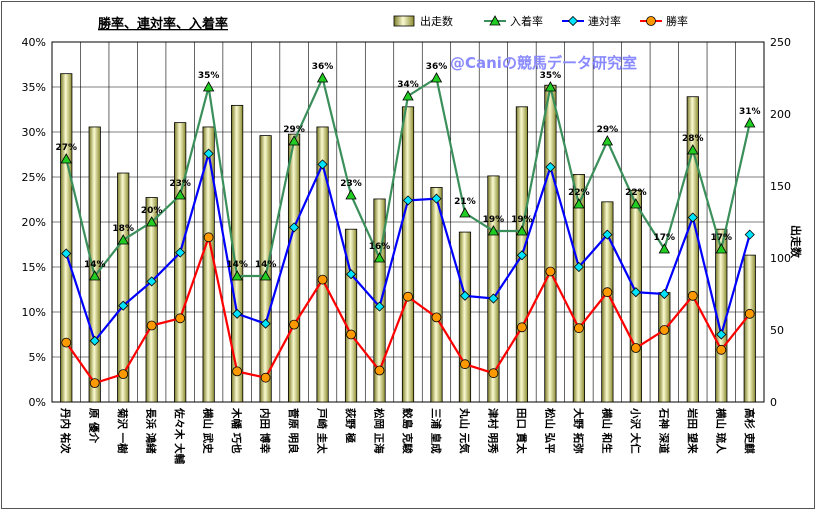  Describe the element at coordinates (322, 430) in the screenshot. I see `category-label: 戸崎 圭太` at that location.